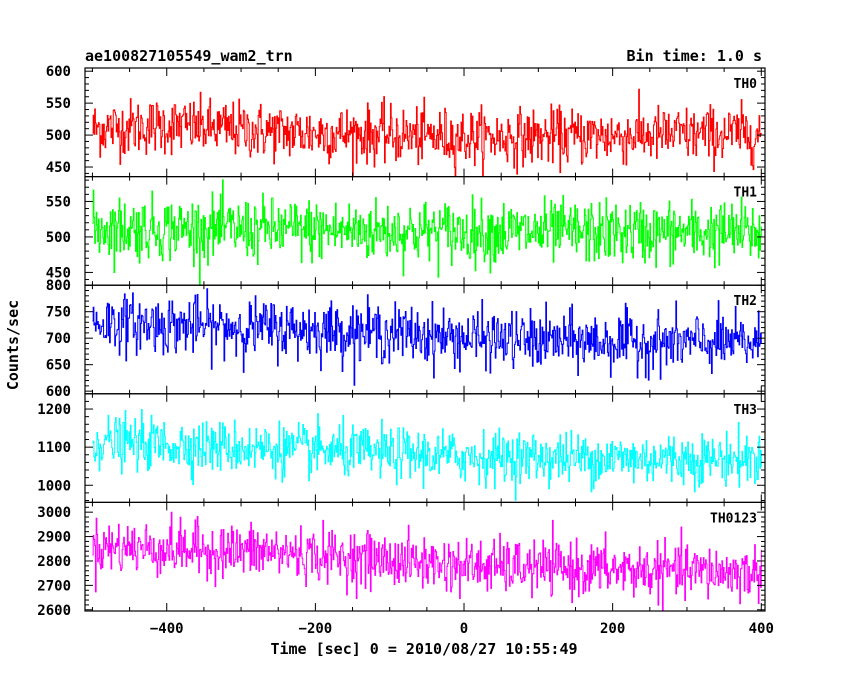 The image size is (850, 680). Describe the element at coordinates (745, 410) in the screenshot. I see `panel-label-th3: TH3` at that location.